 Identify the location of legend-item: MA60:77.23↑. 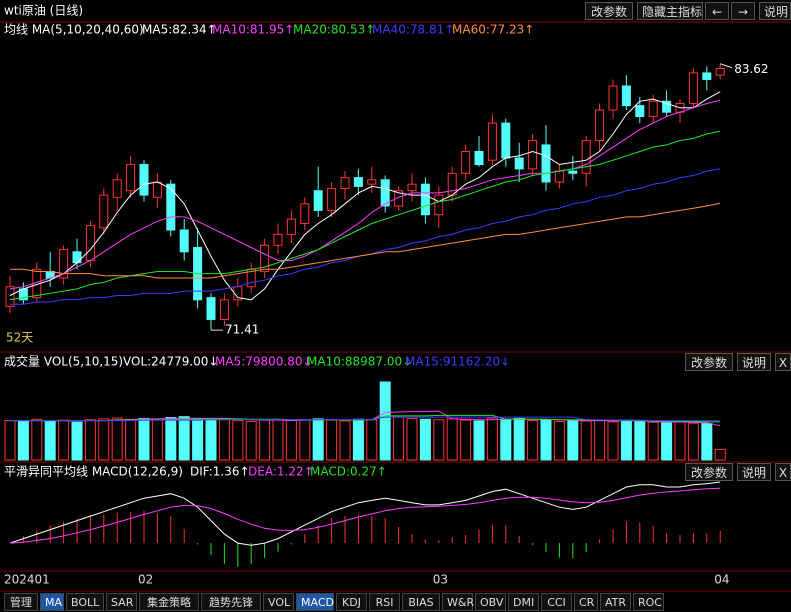
(493, 30).